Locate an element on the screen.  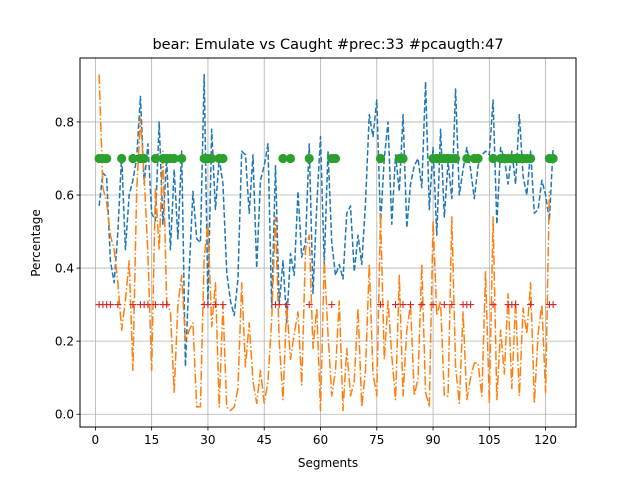
x-tick-label: 45 is located at coordinates (264, 440).